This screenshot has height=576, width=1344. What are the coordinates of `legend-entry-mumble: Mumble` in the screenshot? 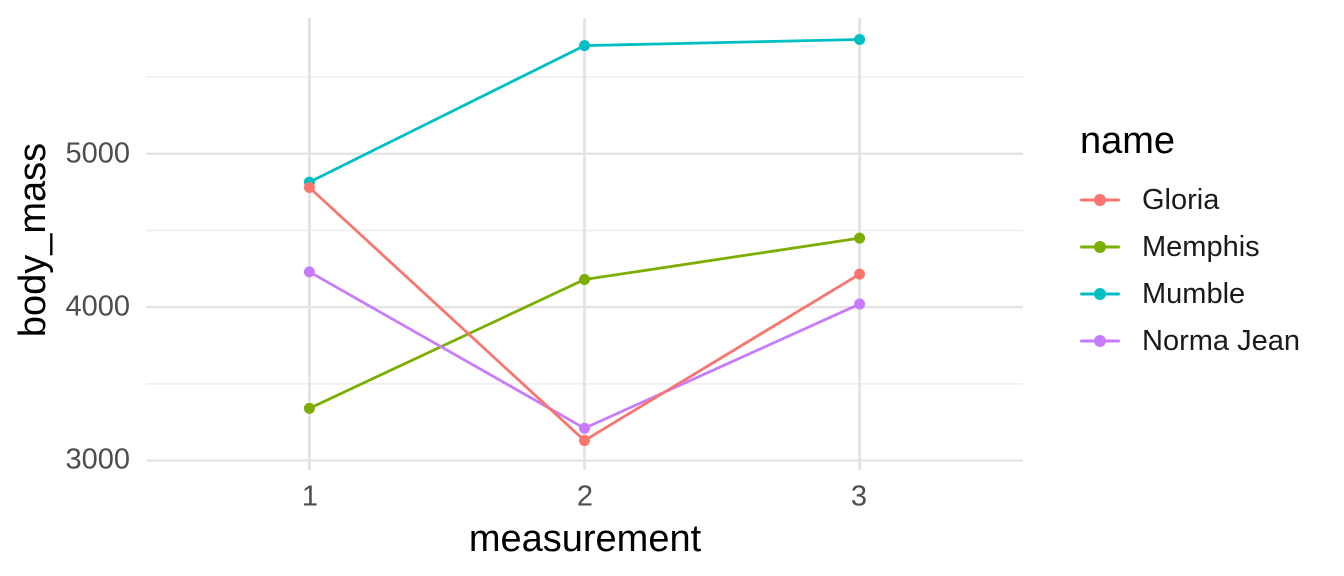 It's located at (1190, 294).